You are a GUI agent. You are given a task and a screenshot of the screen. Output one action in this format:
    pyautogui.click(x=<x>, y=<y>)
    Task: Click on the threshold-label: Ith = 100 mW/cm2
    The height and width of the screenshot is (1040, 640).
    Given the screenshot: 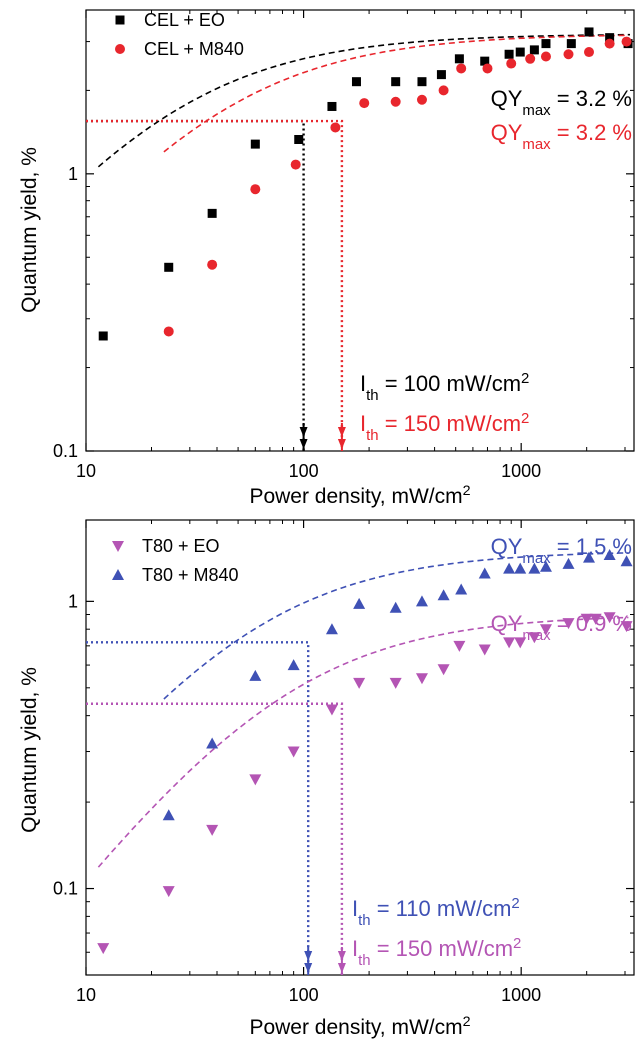 What is the action you would take?
    pyautogui.click(x=444, y=387)
    